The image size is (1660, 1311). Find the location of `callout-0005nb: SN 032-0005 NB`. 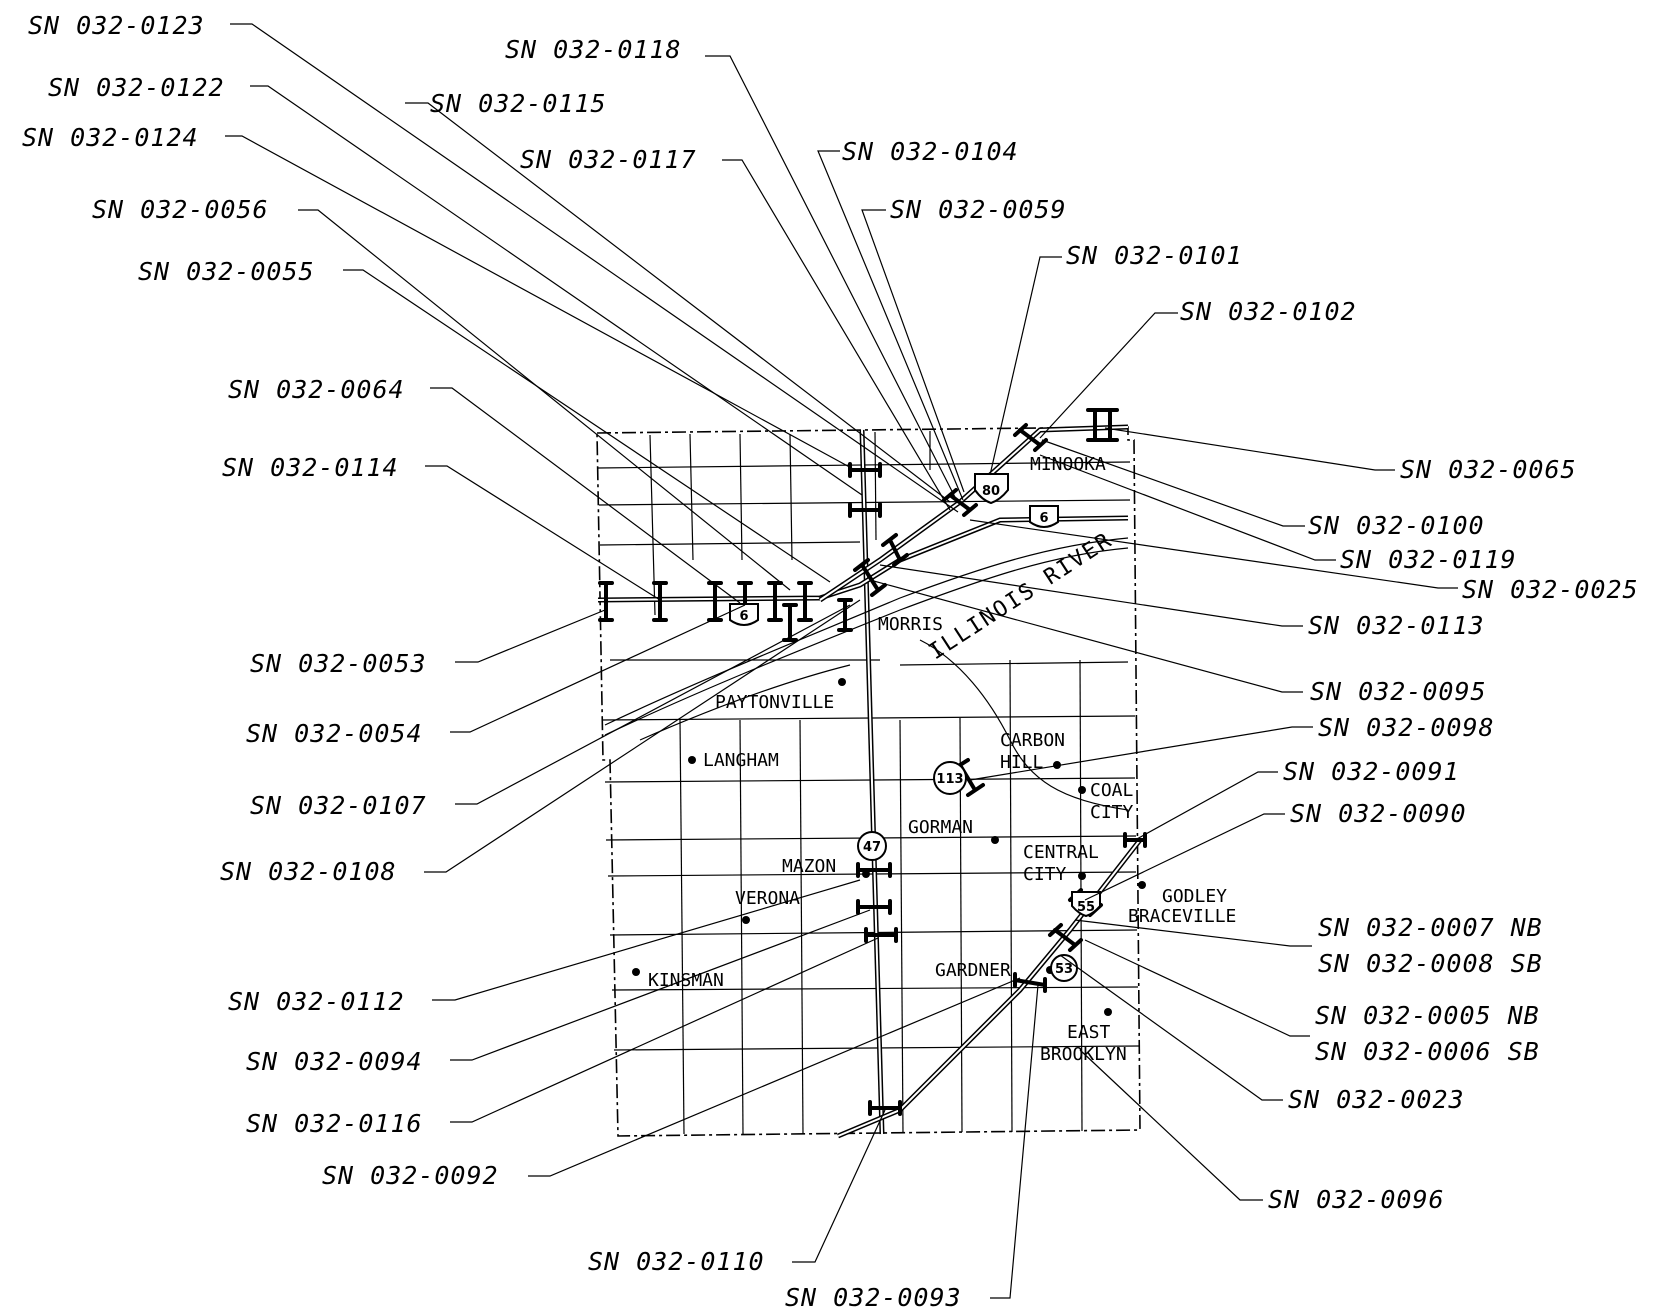

callout-0005nb: SN 032-0005 NB is located at coordinates (1427, 1015).